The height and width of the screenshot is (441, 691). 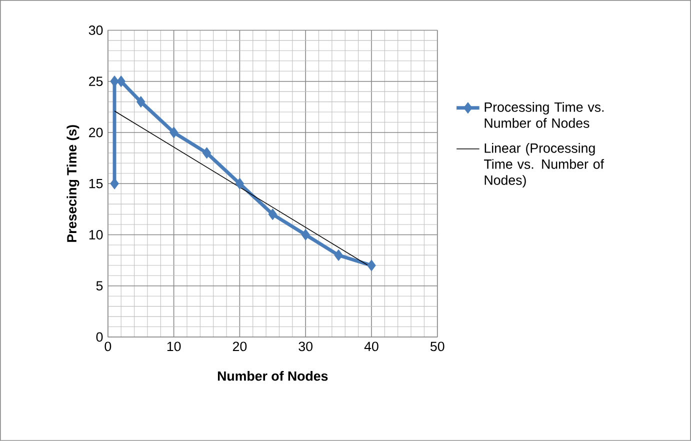 I want to click on y-tick-label: 5, so click(x=99, y=286).